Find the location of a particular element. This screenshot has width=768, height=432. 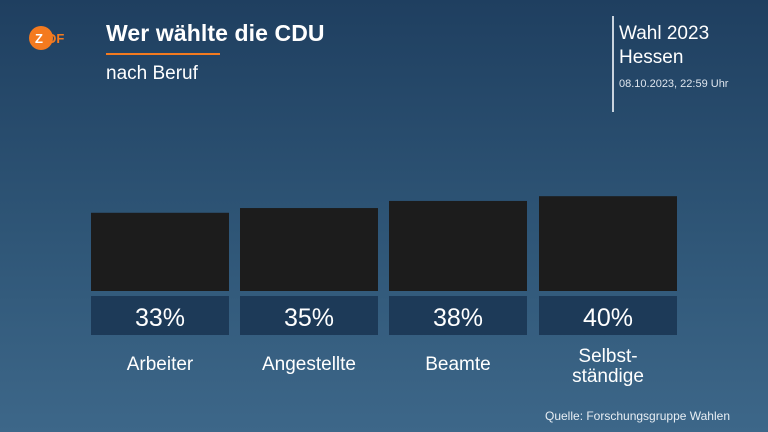

election-state: Hessen is located at coordinates (651, 57).